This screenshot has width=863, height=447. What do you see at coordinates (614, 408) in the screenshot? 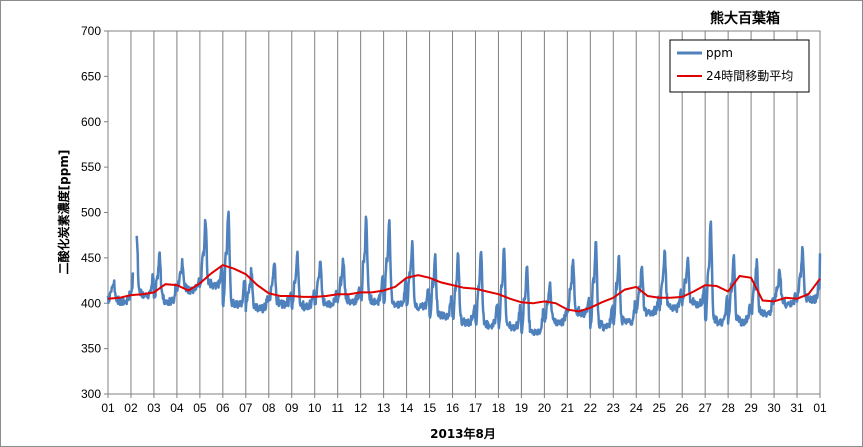
I see `x-tick-label: 23` at bounding box center [614, 408].